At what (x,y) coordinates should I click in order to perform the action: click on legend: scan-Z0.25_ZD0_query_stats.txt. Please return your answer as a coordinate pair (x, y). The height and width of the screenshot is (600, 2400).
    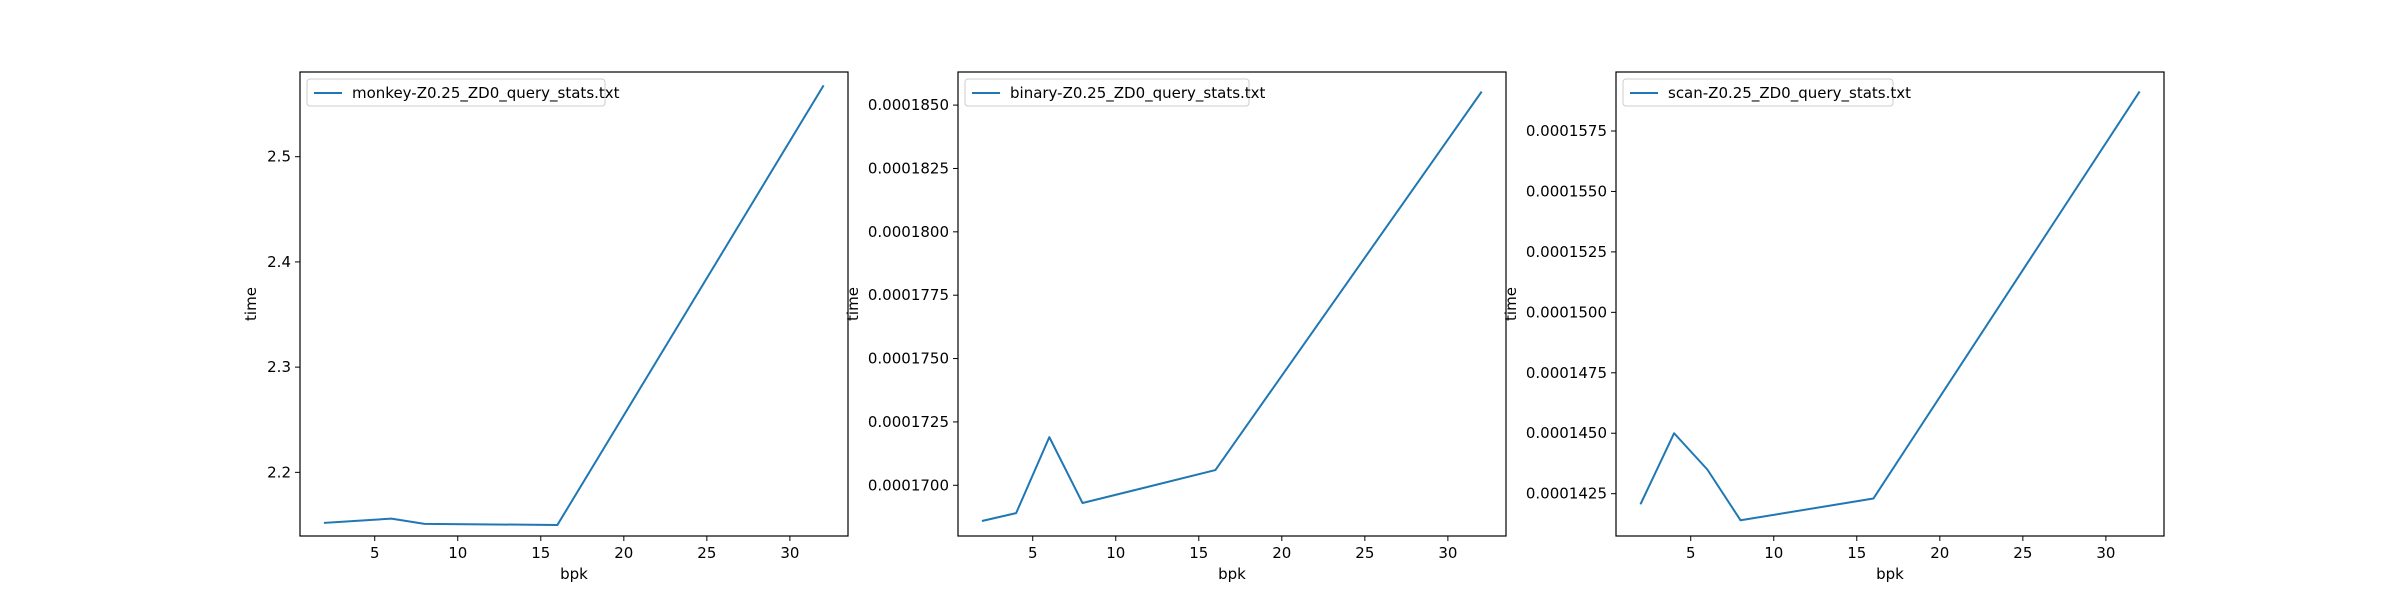
    Looking at the image, I should click on (1766, 92).